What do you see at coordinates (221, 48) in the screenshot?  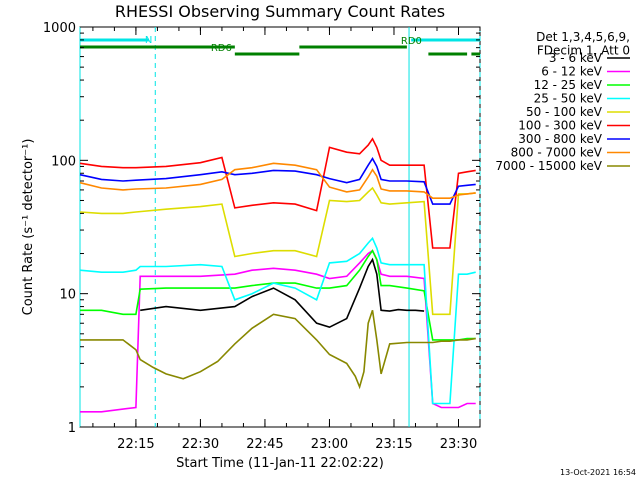 I see `flag-label-rd6: RD6` at bounding box center [221, 48].